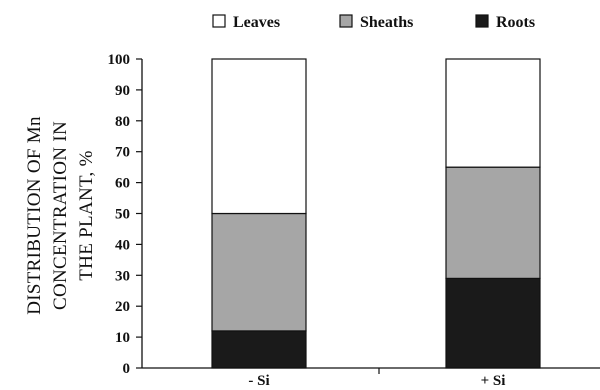 This screenshot has width=600, height=390. Describe the element at coordinates (256, 22) in the screenshot. I see `legend-label-leaves: Leaves` at that location.